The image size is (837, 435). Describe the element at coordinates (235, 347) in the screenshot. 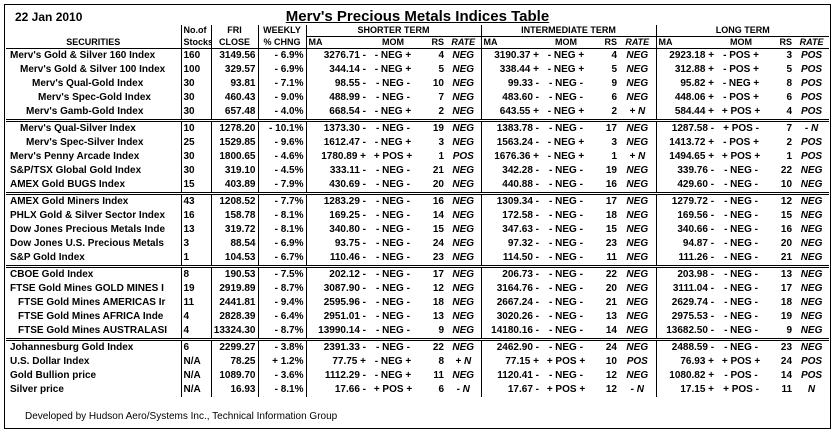

I see `close: 2299.27` at that location.